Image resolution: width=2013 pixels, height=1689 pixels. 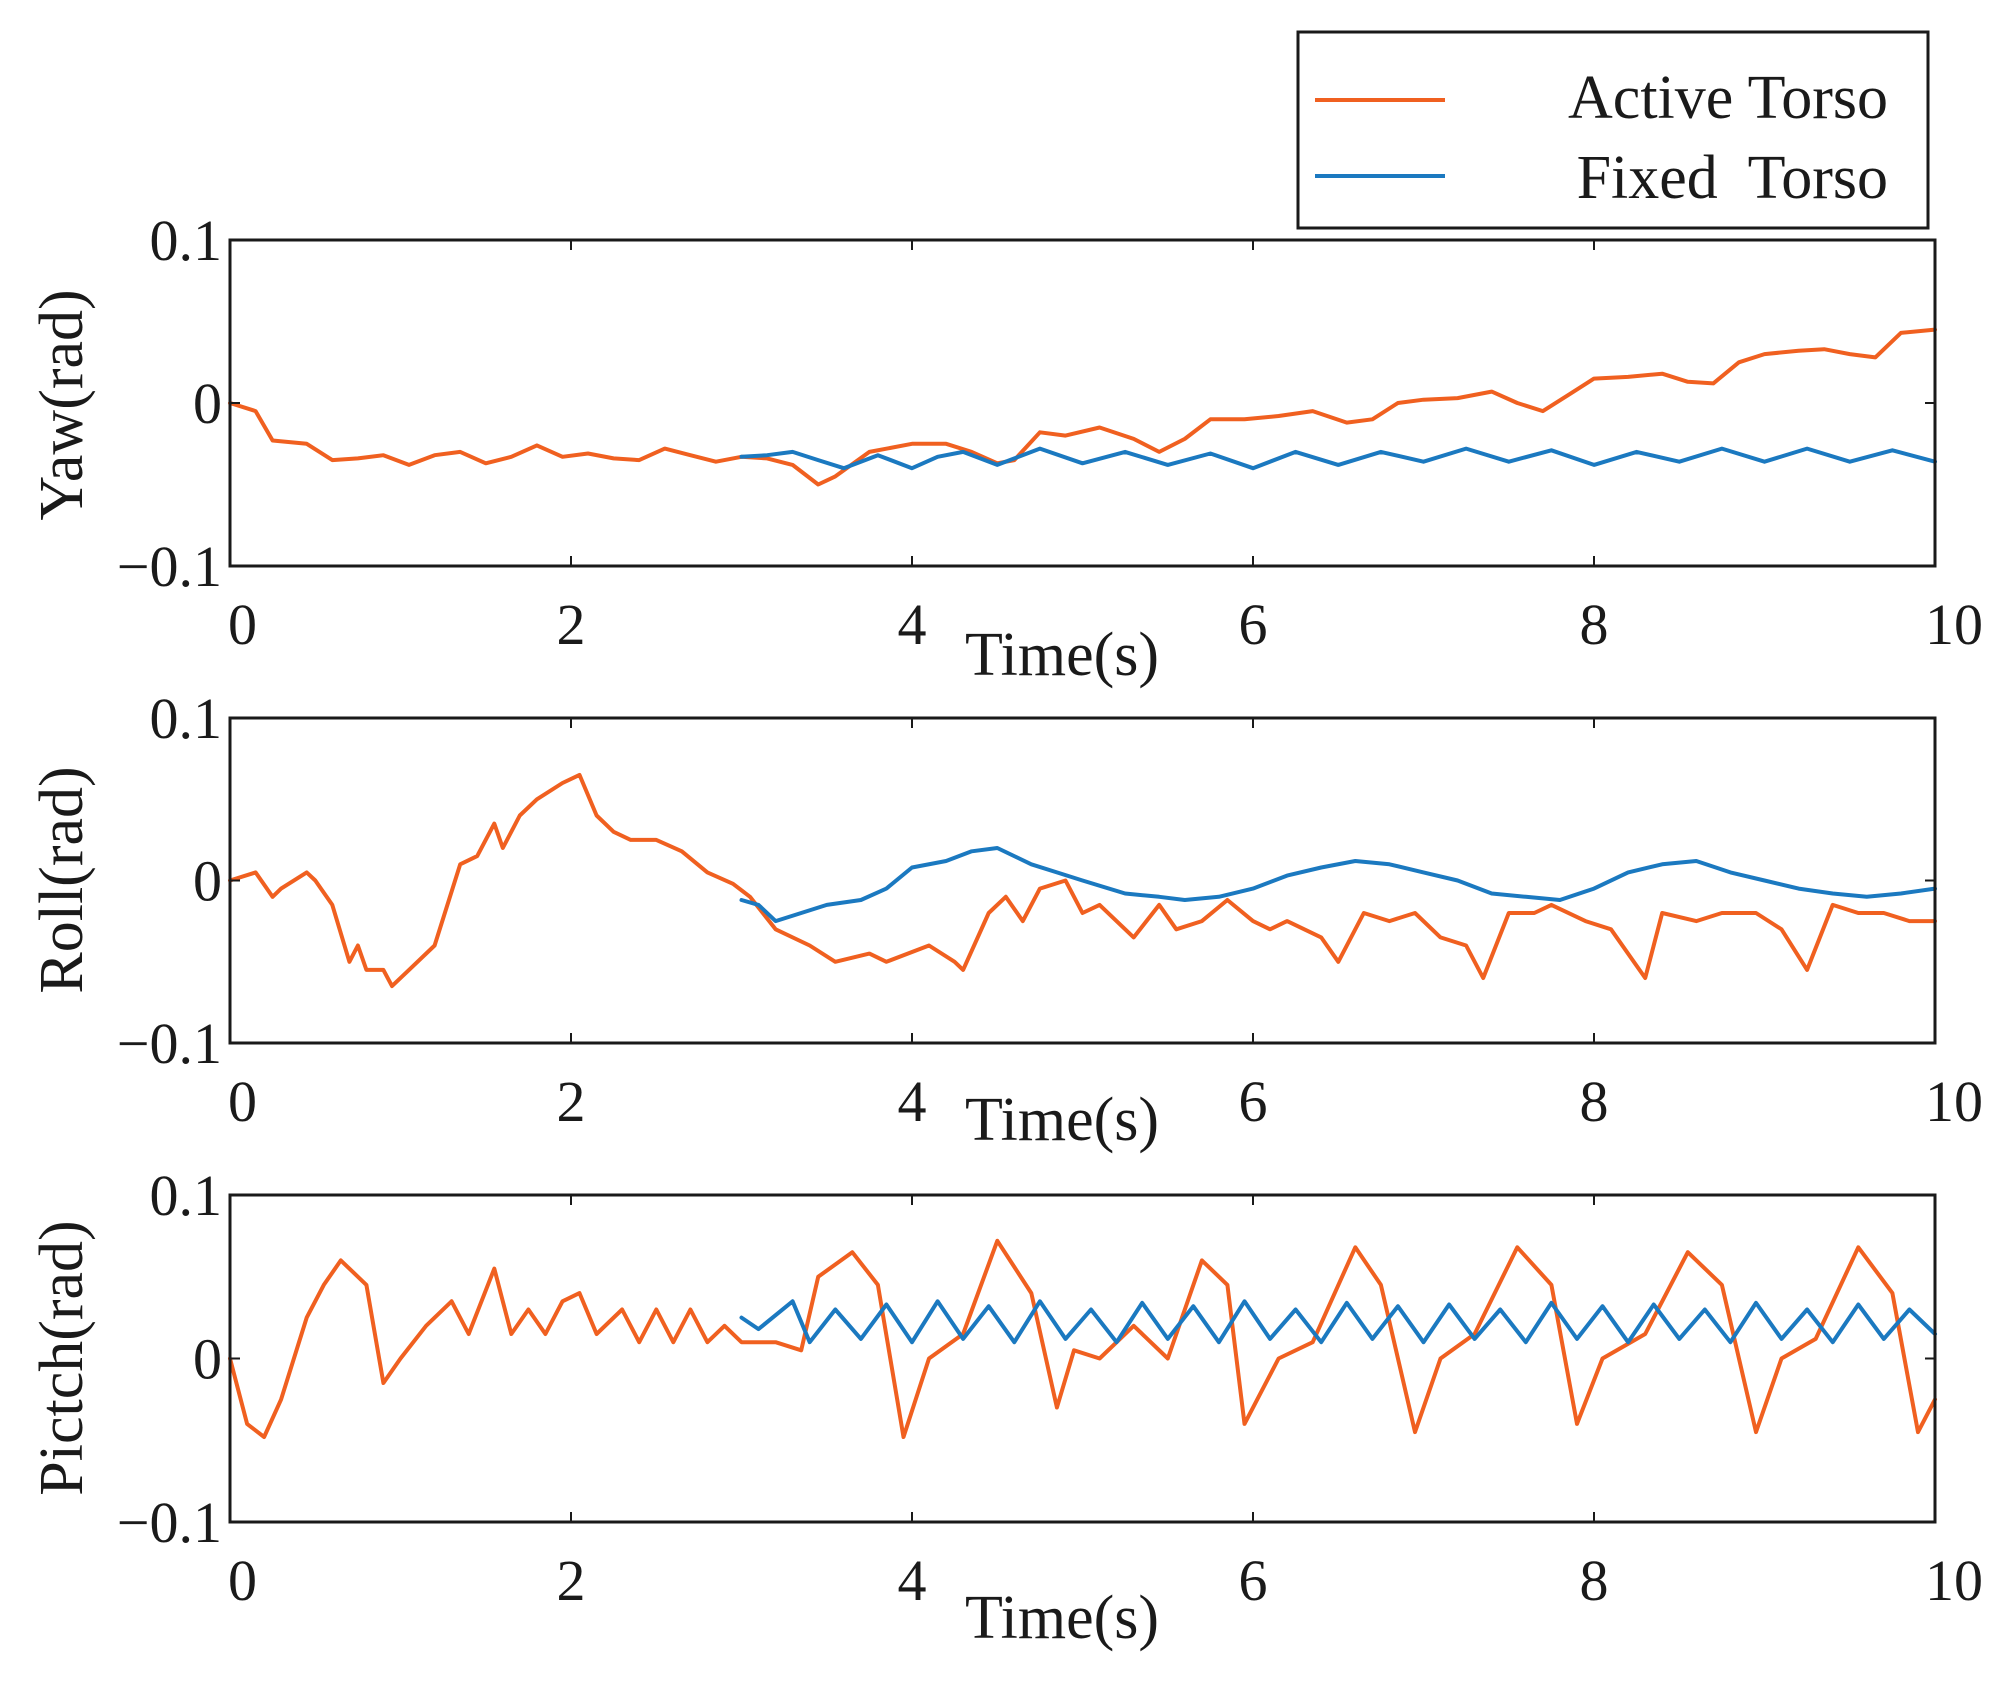 I want to click on pitch-ytick-label: 0, so click(x=207, y=1359).